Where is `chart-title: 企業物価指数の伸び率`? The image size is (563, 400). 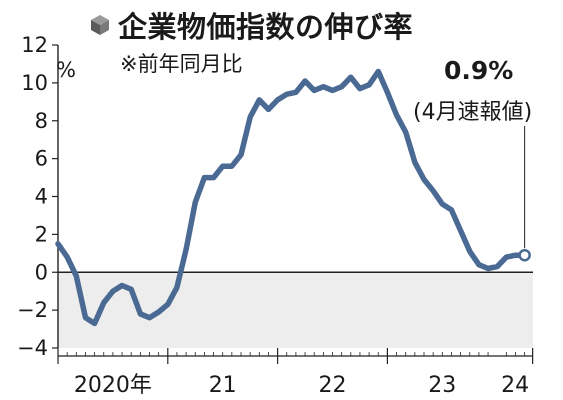 chart-title: 企業物価指数の伸び率 is located at coordinates (266, 27).